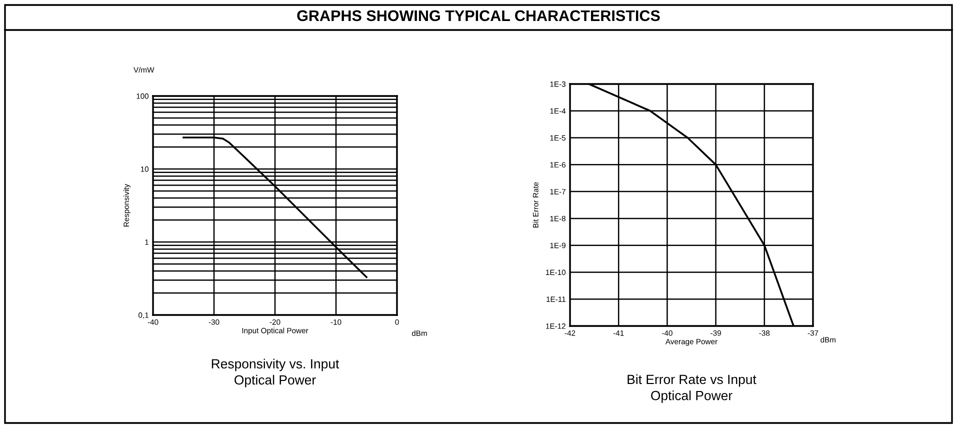 The image size is (957, 428). What do you see at coordinates (478, 16) in the screenshot?
I see `text: GRAPHS SHOWING TYPICAL CHARACTERISTICS` at bounding box center [478, 16].